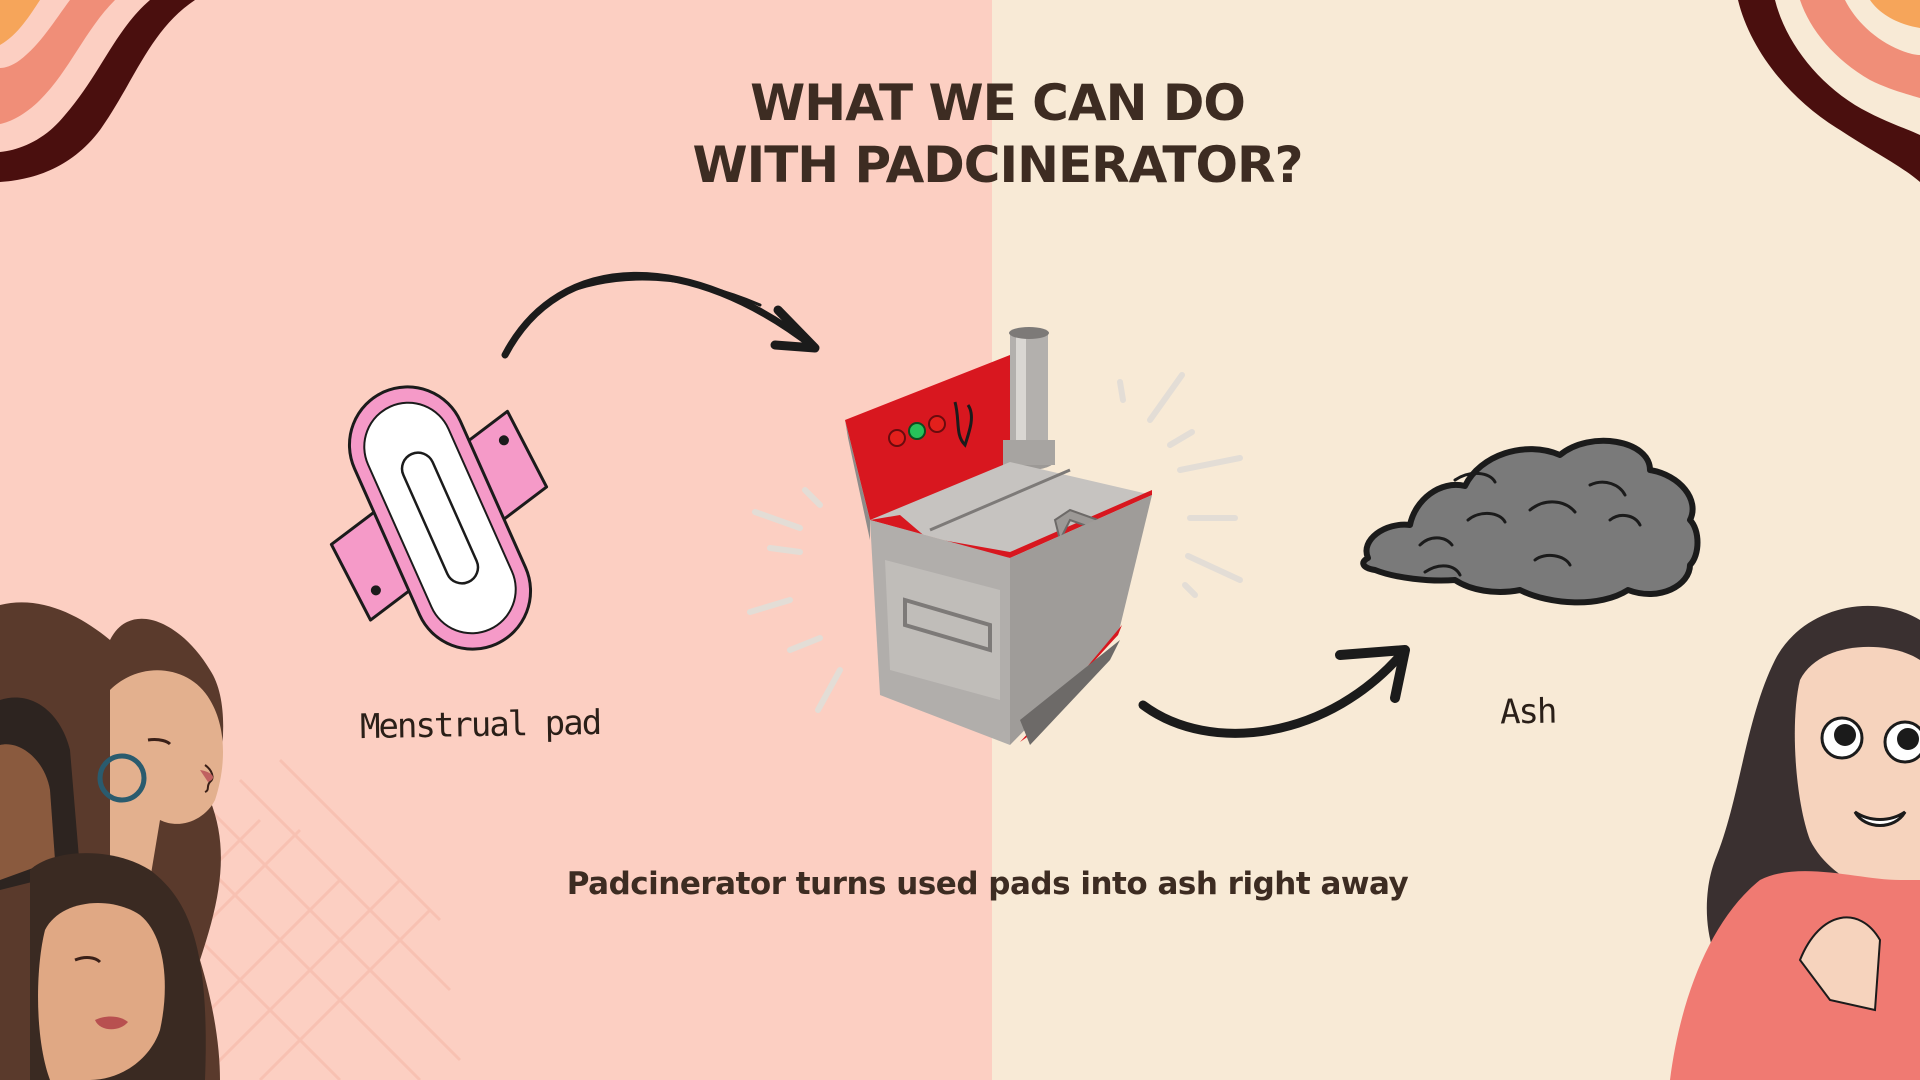  I want to click on title-line-1: WHAT WE CAN DO, so click(998, 103).